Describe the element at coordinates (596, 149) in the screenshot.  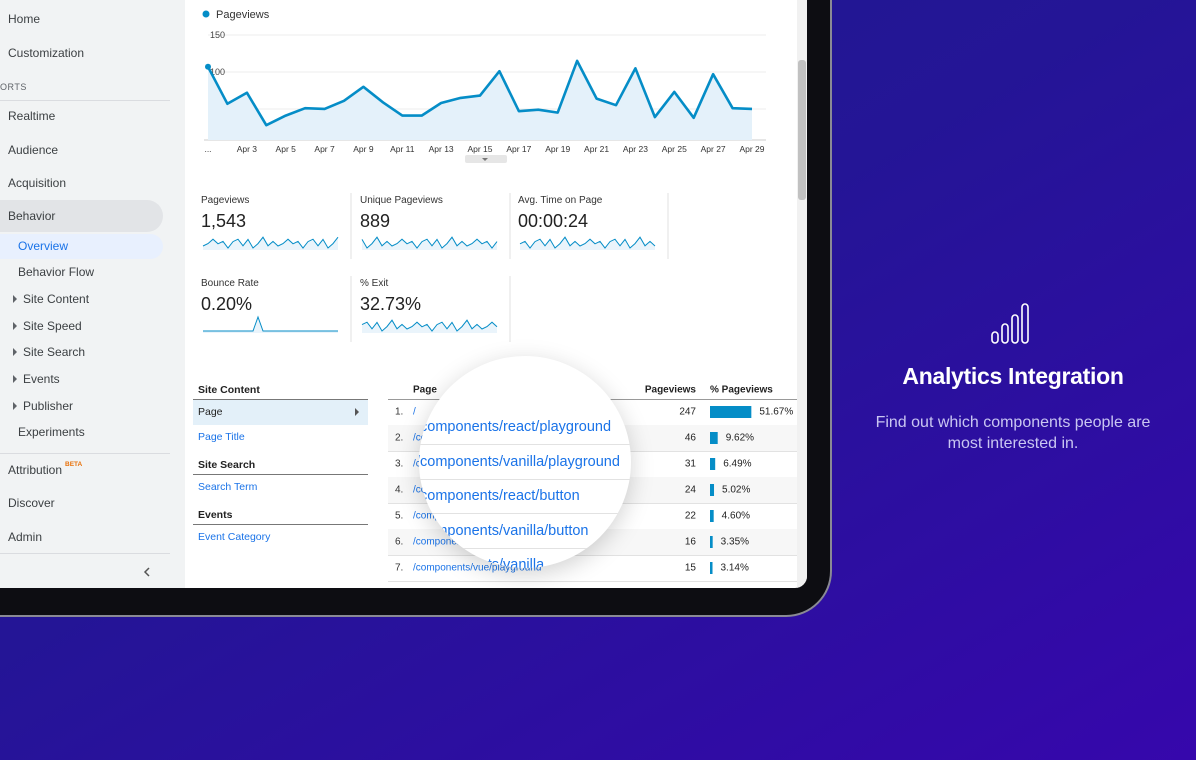
I see `x-tick-label: Apr 21` at that location.